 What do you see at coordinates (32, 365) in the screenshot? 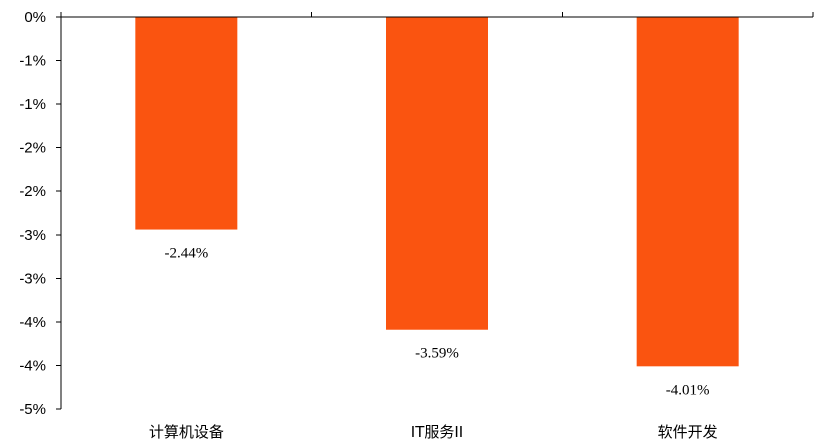
I see `y-tick-label-8: -4%` at bounding box center [32, 365].